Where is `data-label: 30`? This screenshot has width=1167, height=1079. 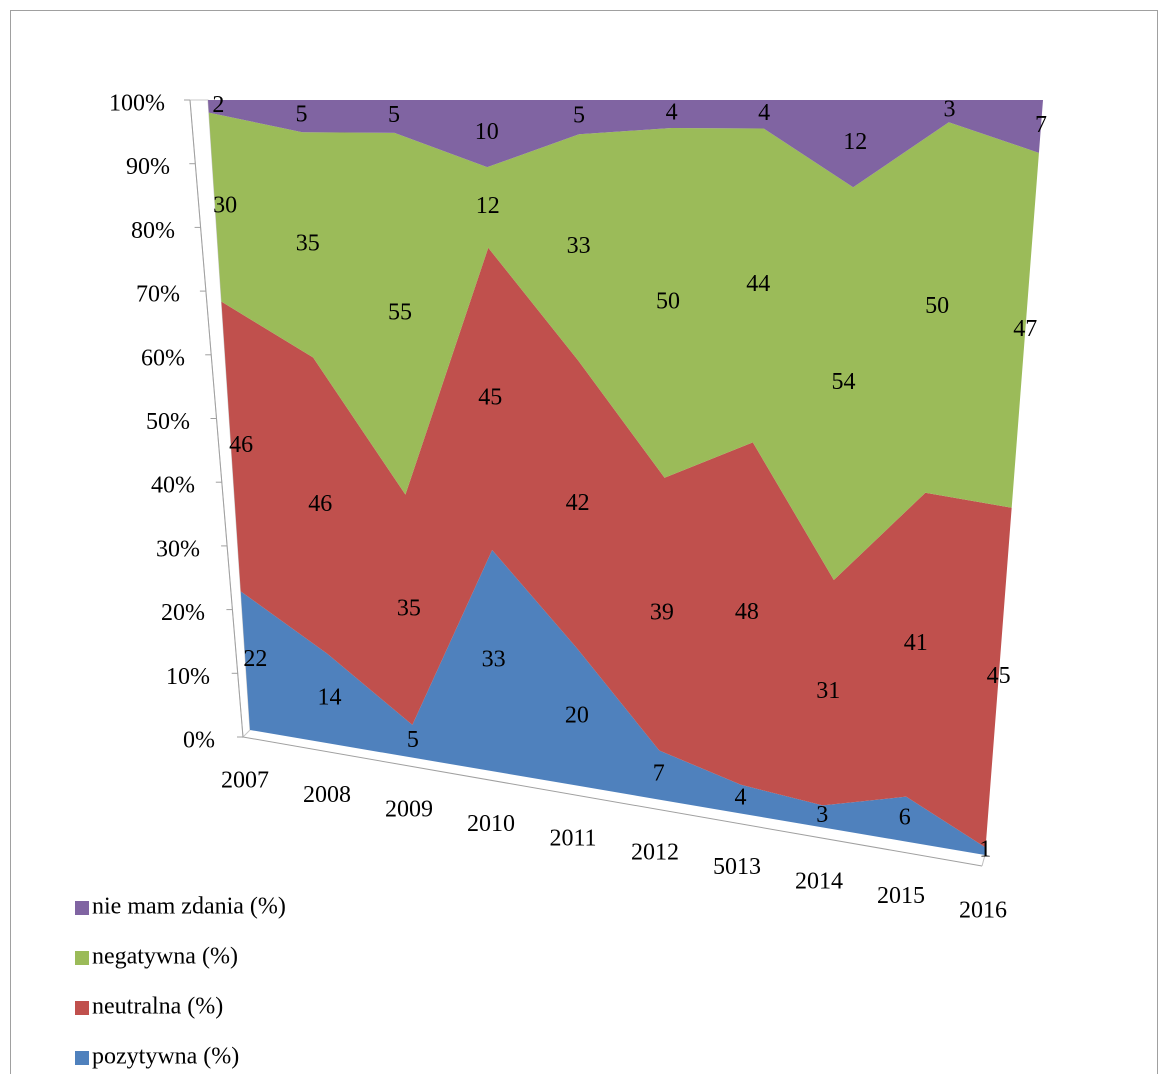
data-label: 30 is located at coordinates (225, 206).